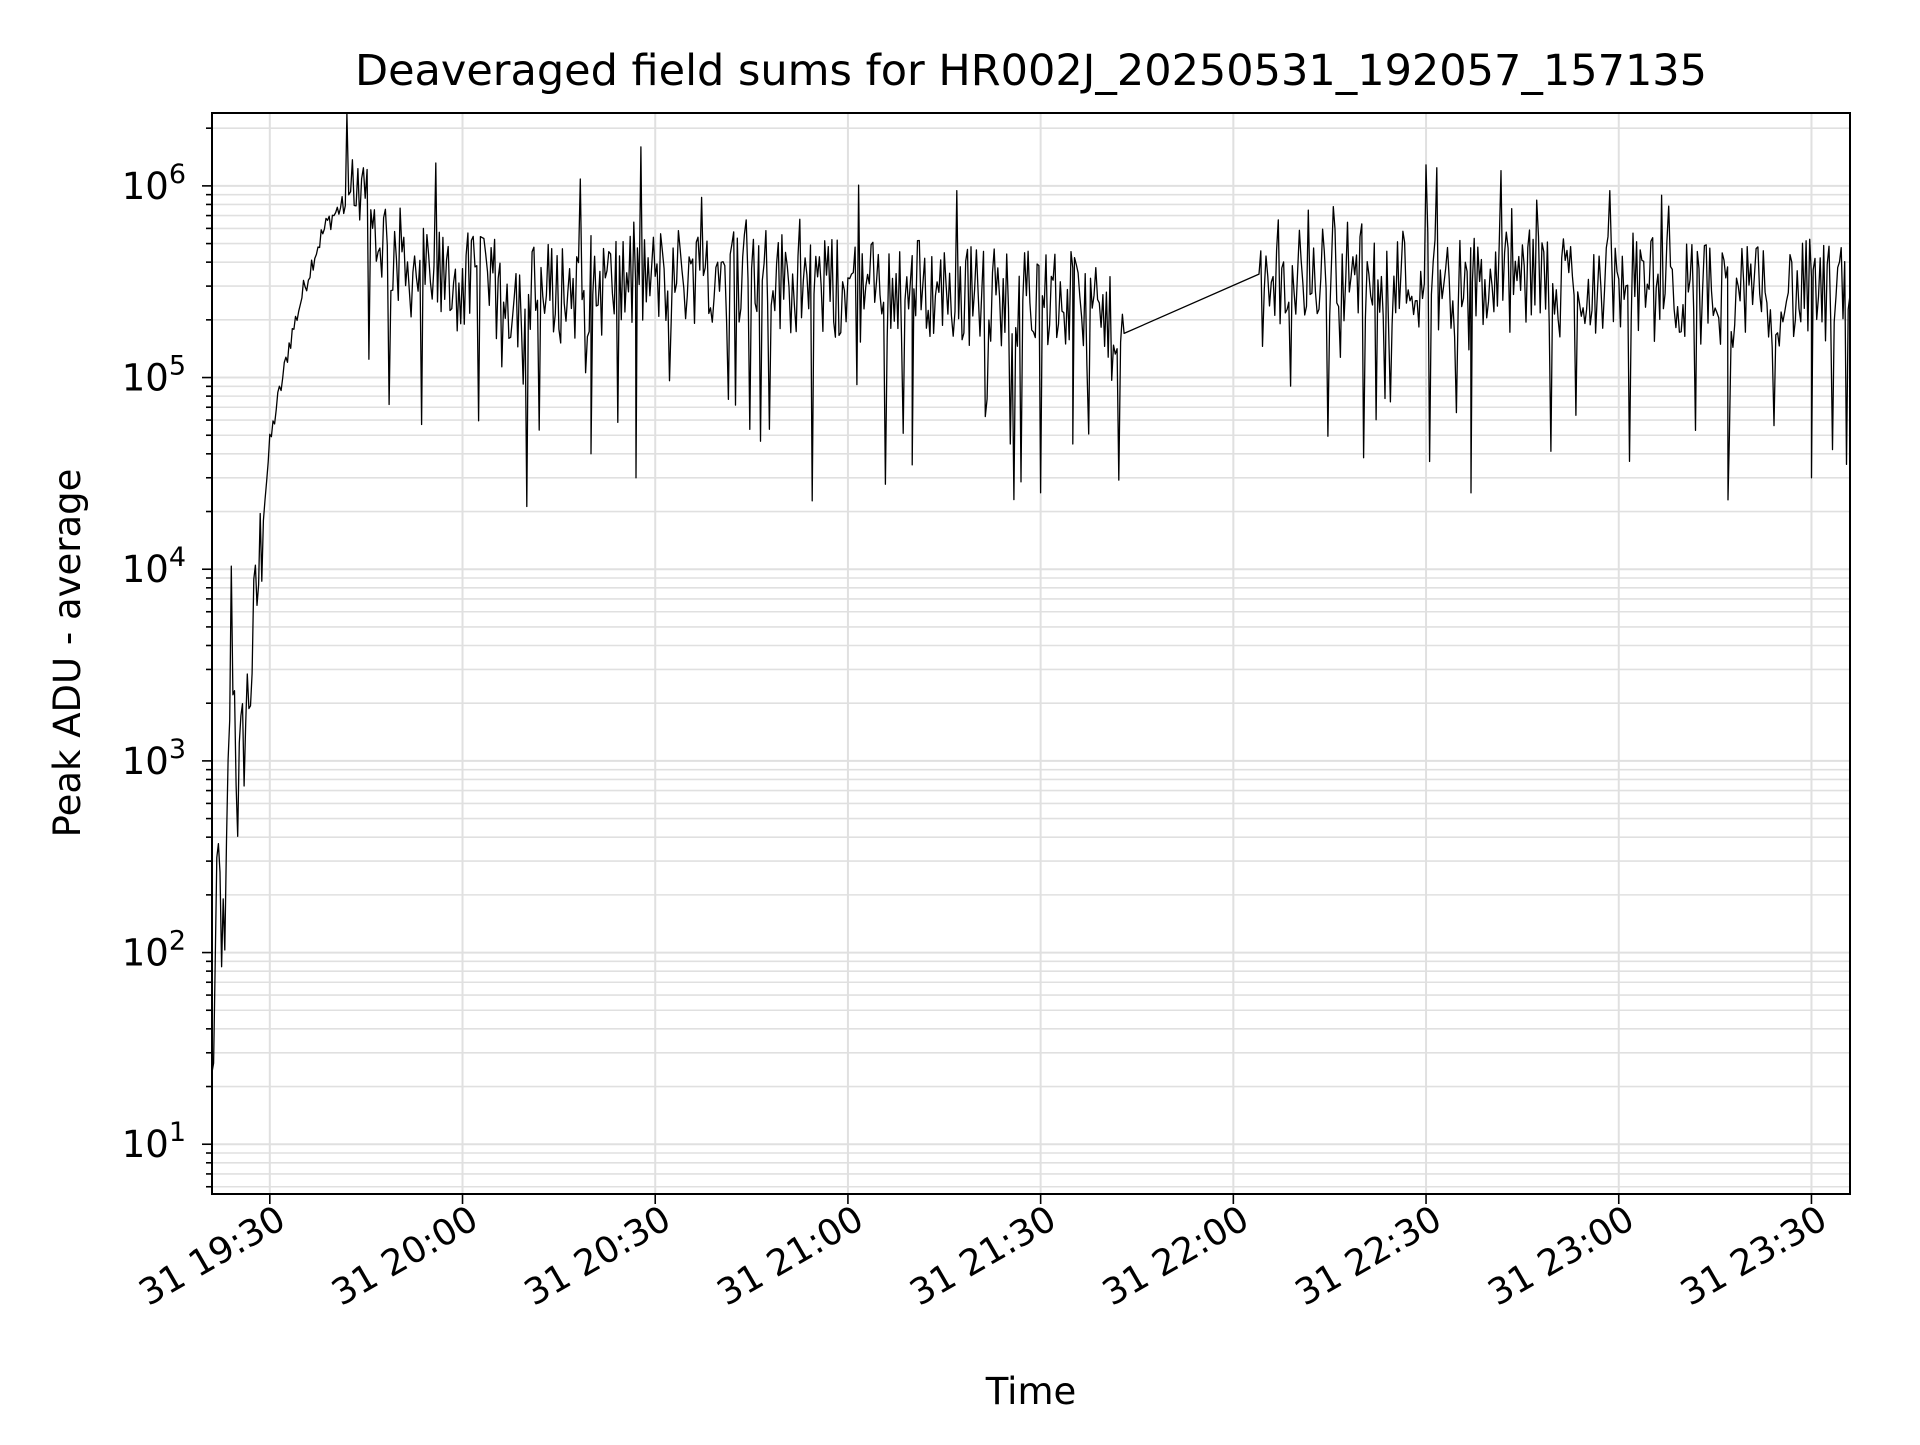 This screenshot has width=1920, height=1445. Describe the element at coordinates (1031, 1391) in the screenshot. I see `x-axis-label: Time` at that location.